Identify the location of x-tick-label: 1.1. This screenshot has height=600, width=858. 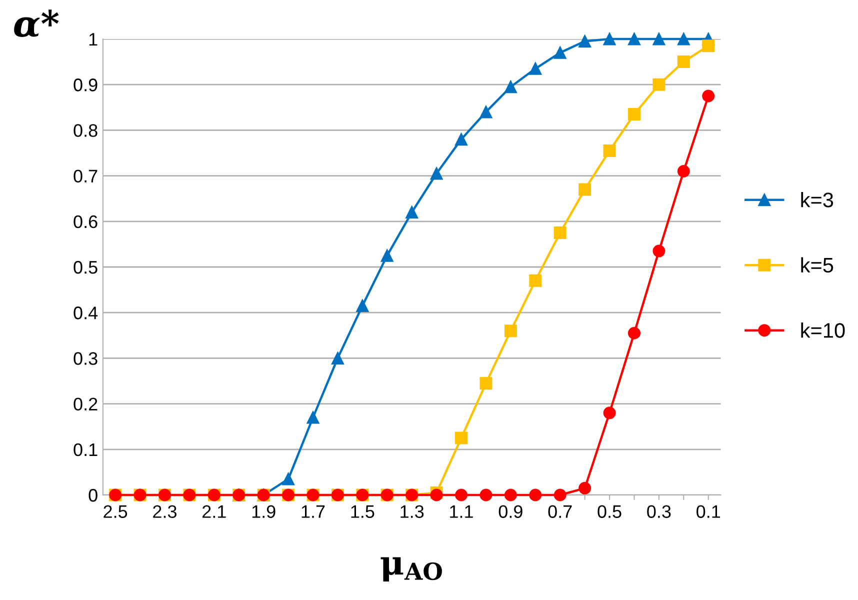
(461, 511).